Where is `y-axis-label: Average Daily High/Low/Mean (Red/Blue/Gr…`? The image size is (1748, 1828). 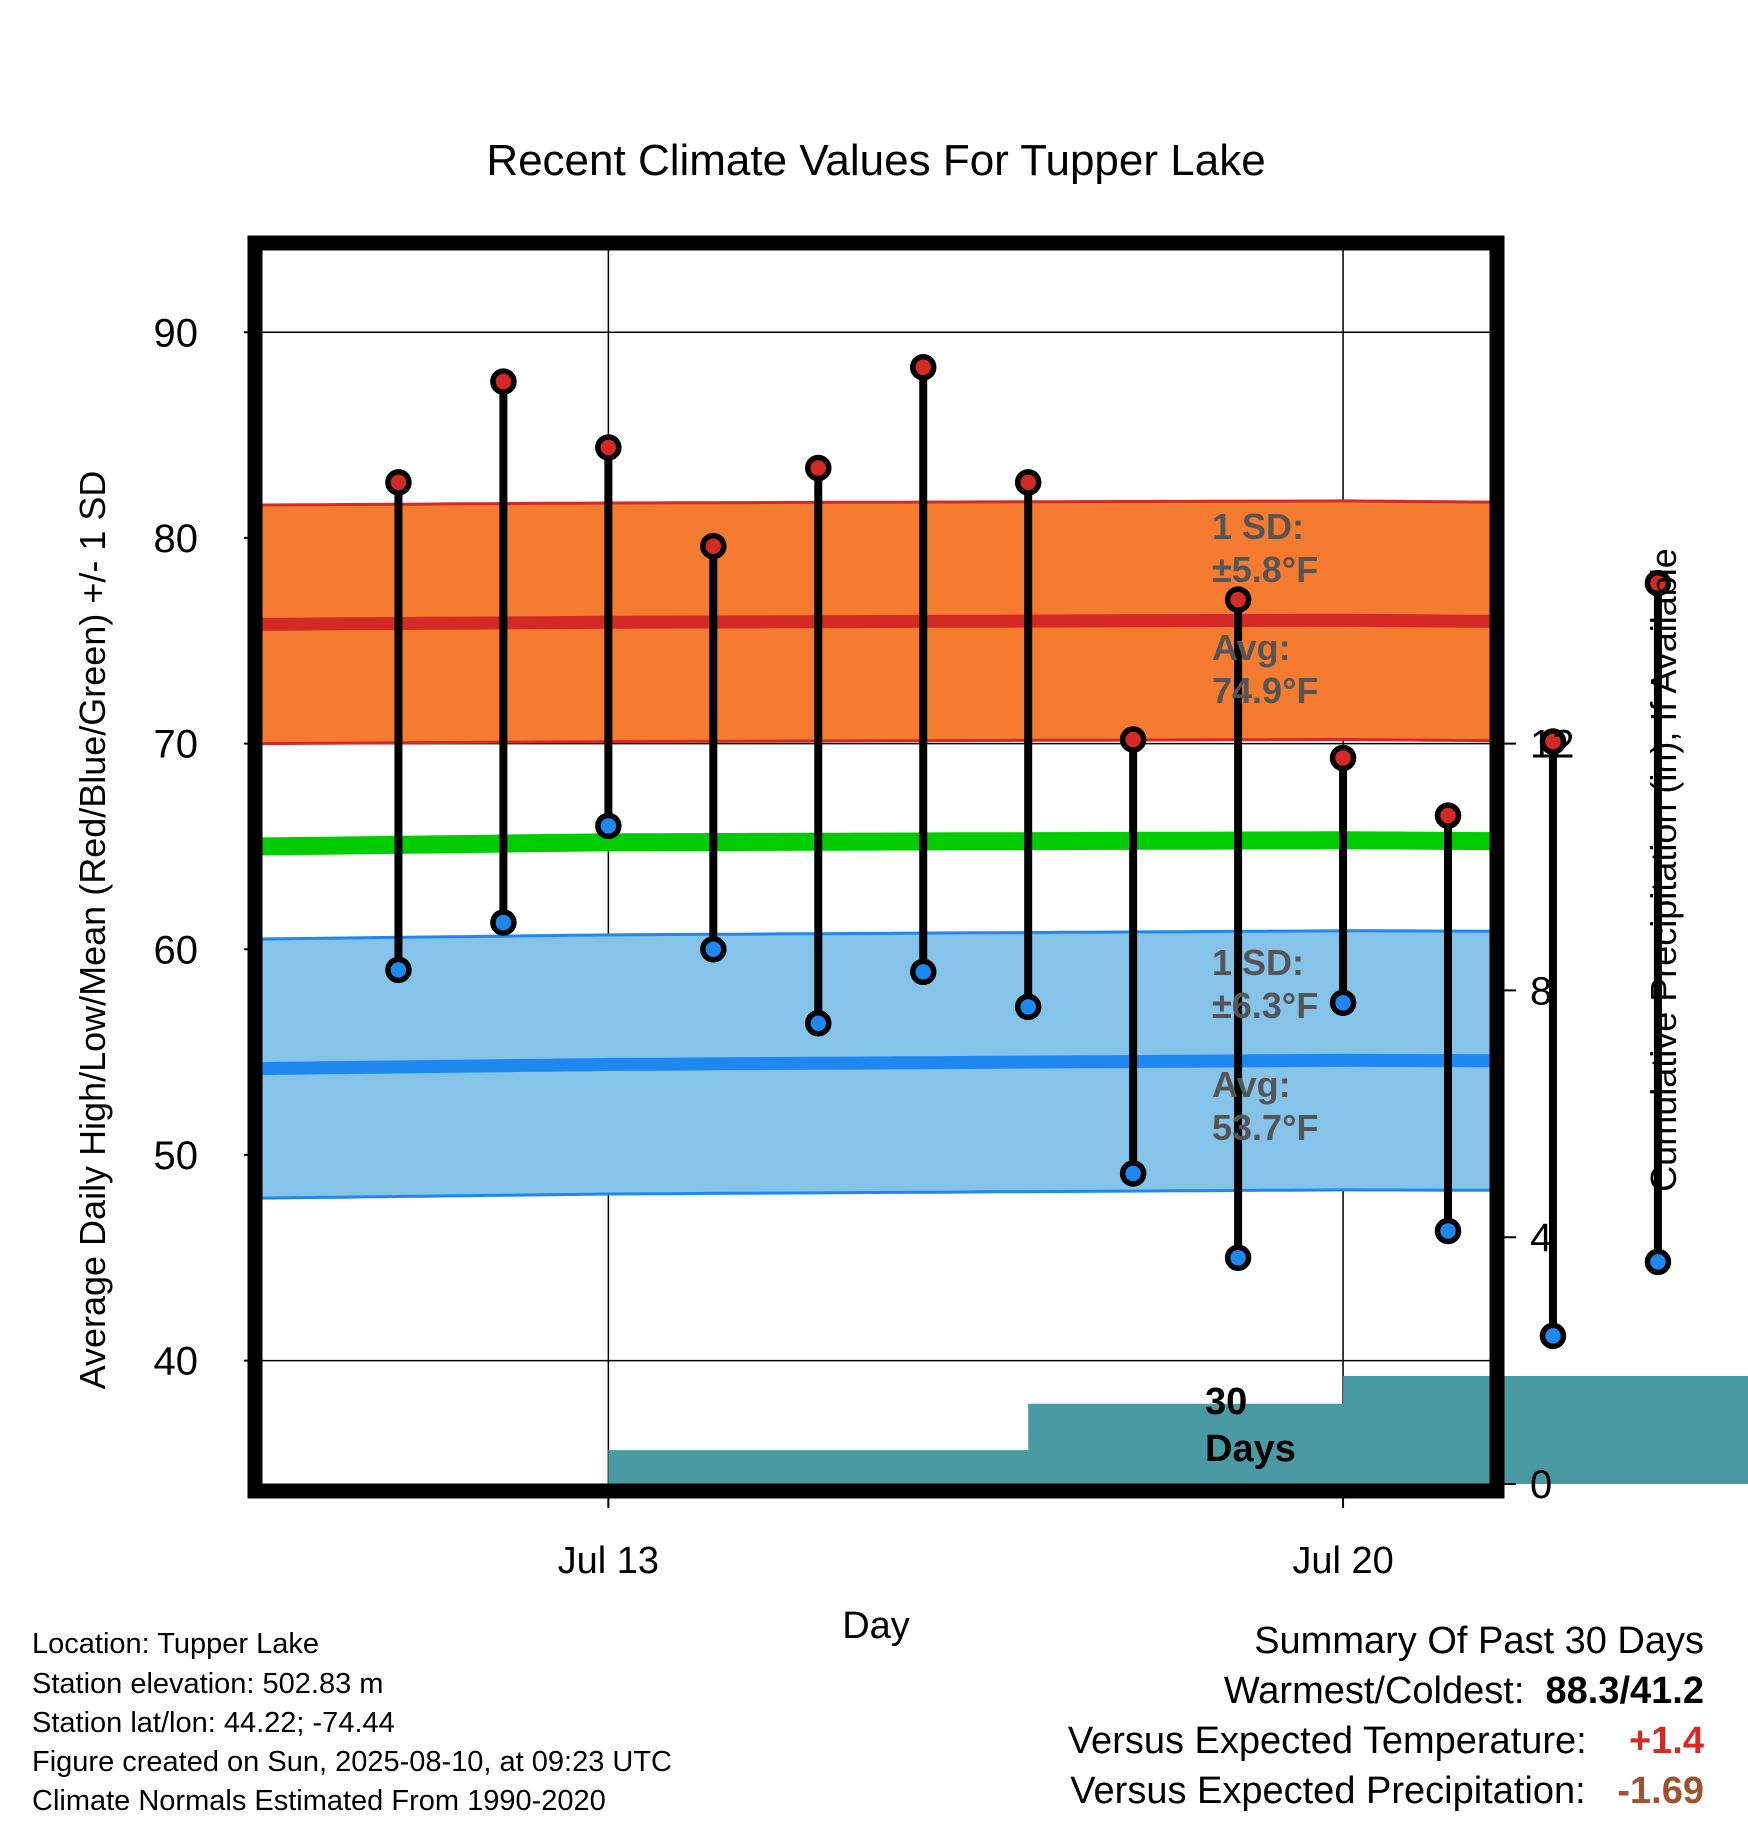 y-axis-label: Average Daily High/Low/Mean (Red/Blue/Gr… is located at coordinates (92, 930).